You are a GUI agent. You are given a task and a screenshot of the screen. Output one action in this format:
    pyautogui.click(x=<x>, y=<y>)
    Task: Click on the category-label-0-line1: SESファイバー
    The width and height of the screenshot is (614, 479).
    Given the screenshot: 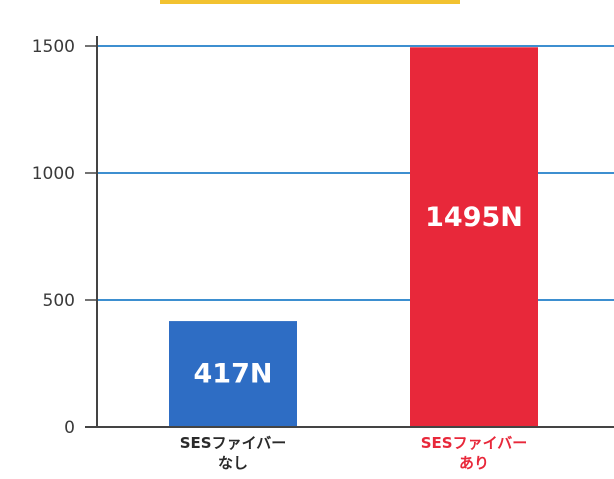 What is the action you would take?
    pyautogui.click(x=233, y=443)
    